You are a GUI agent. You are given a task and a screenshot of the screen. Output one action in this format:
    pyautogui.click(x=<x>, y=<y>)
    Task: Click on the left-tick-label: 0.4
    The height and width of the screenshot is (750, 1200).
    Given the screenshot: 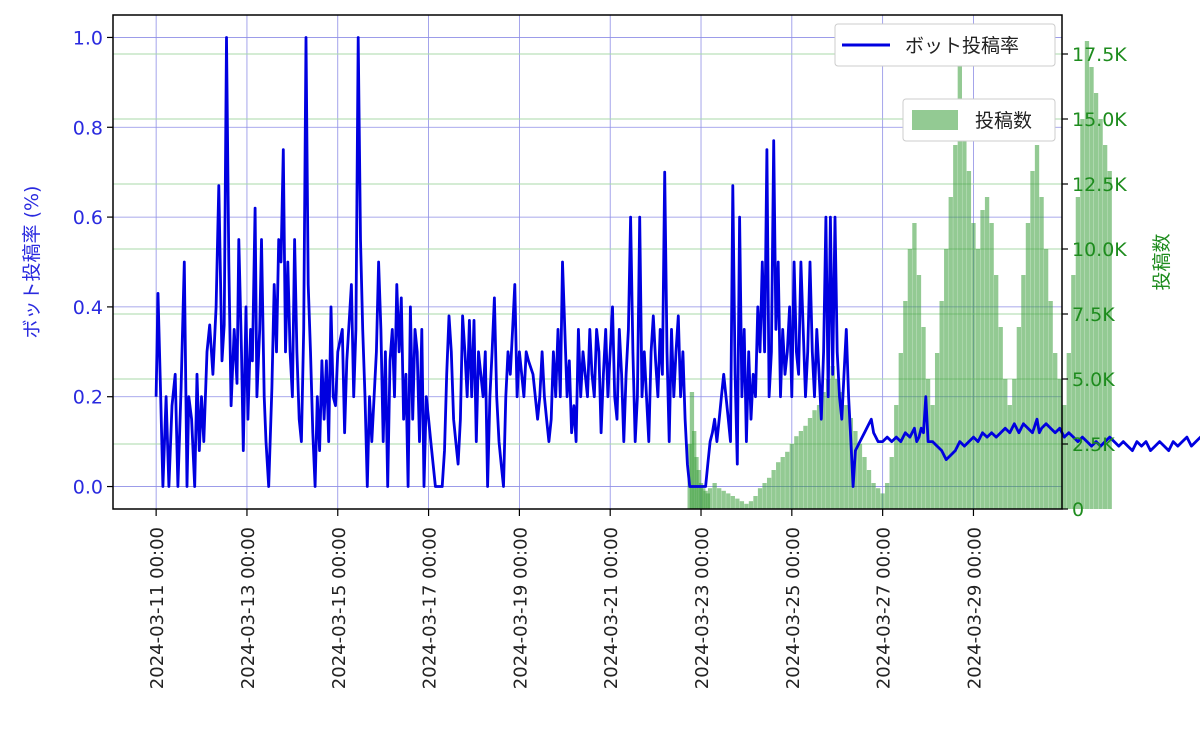 What is the action you would take?
    pyautogui.click(x=88, y=308)
    